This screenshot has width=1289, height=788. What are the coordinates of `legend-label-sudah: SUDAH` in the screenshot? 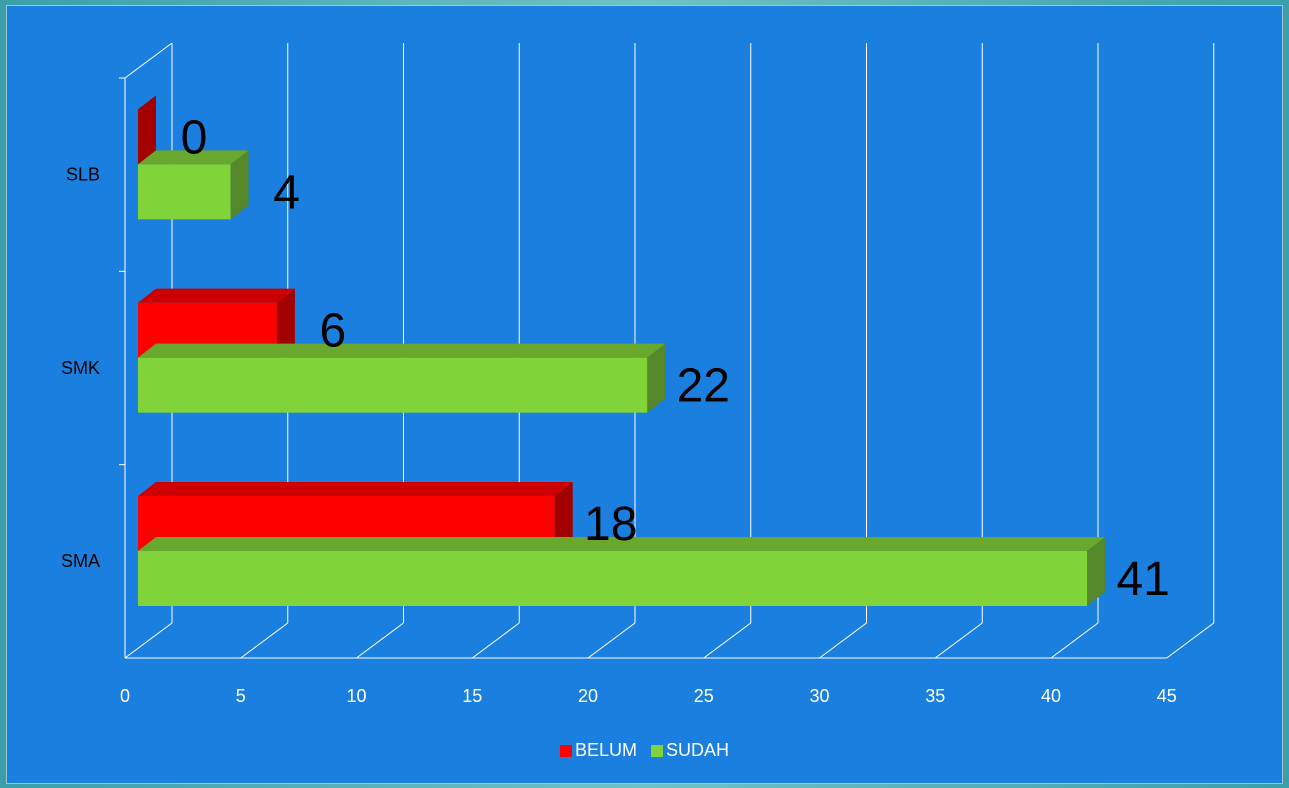 It's located at (698, 750).